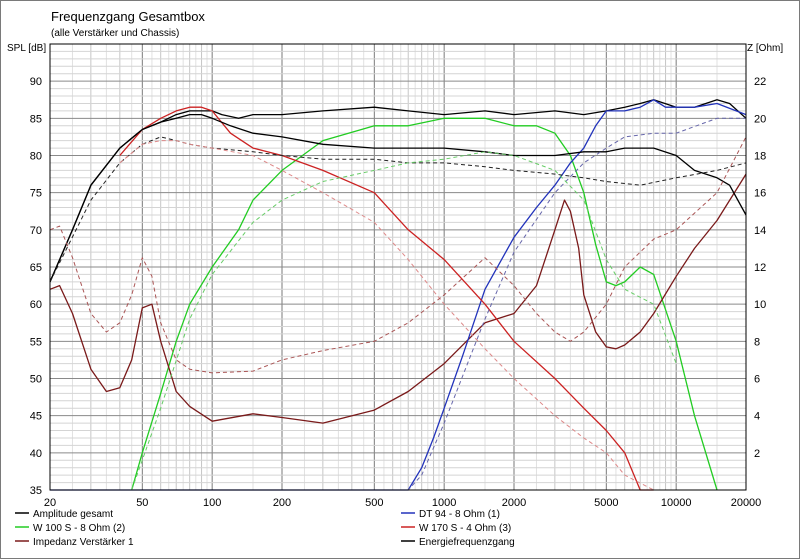 The image size is (800, 560). I want to click on y-right-tick-label: 14, so click(760, 231).